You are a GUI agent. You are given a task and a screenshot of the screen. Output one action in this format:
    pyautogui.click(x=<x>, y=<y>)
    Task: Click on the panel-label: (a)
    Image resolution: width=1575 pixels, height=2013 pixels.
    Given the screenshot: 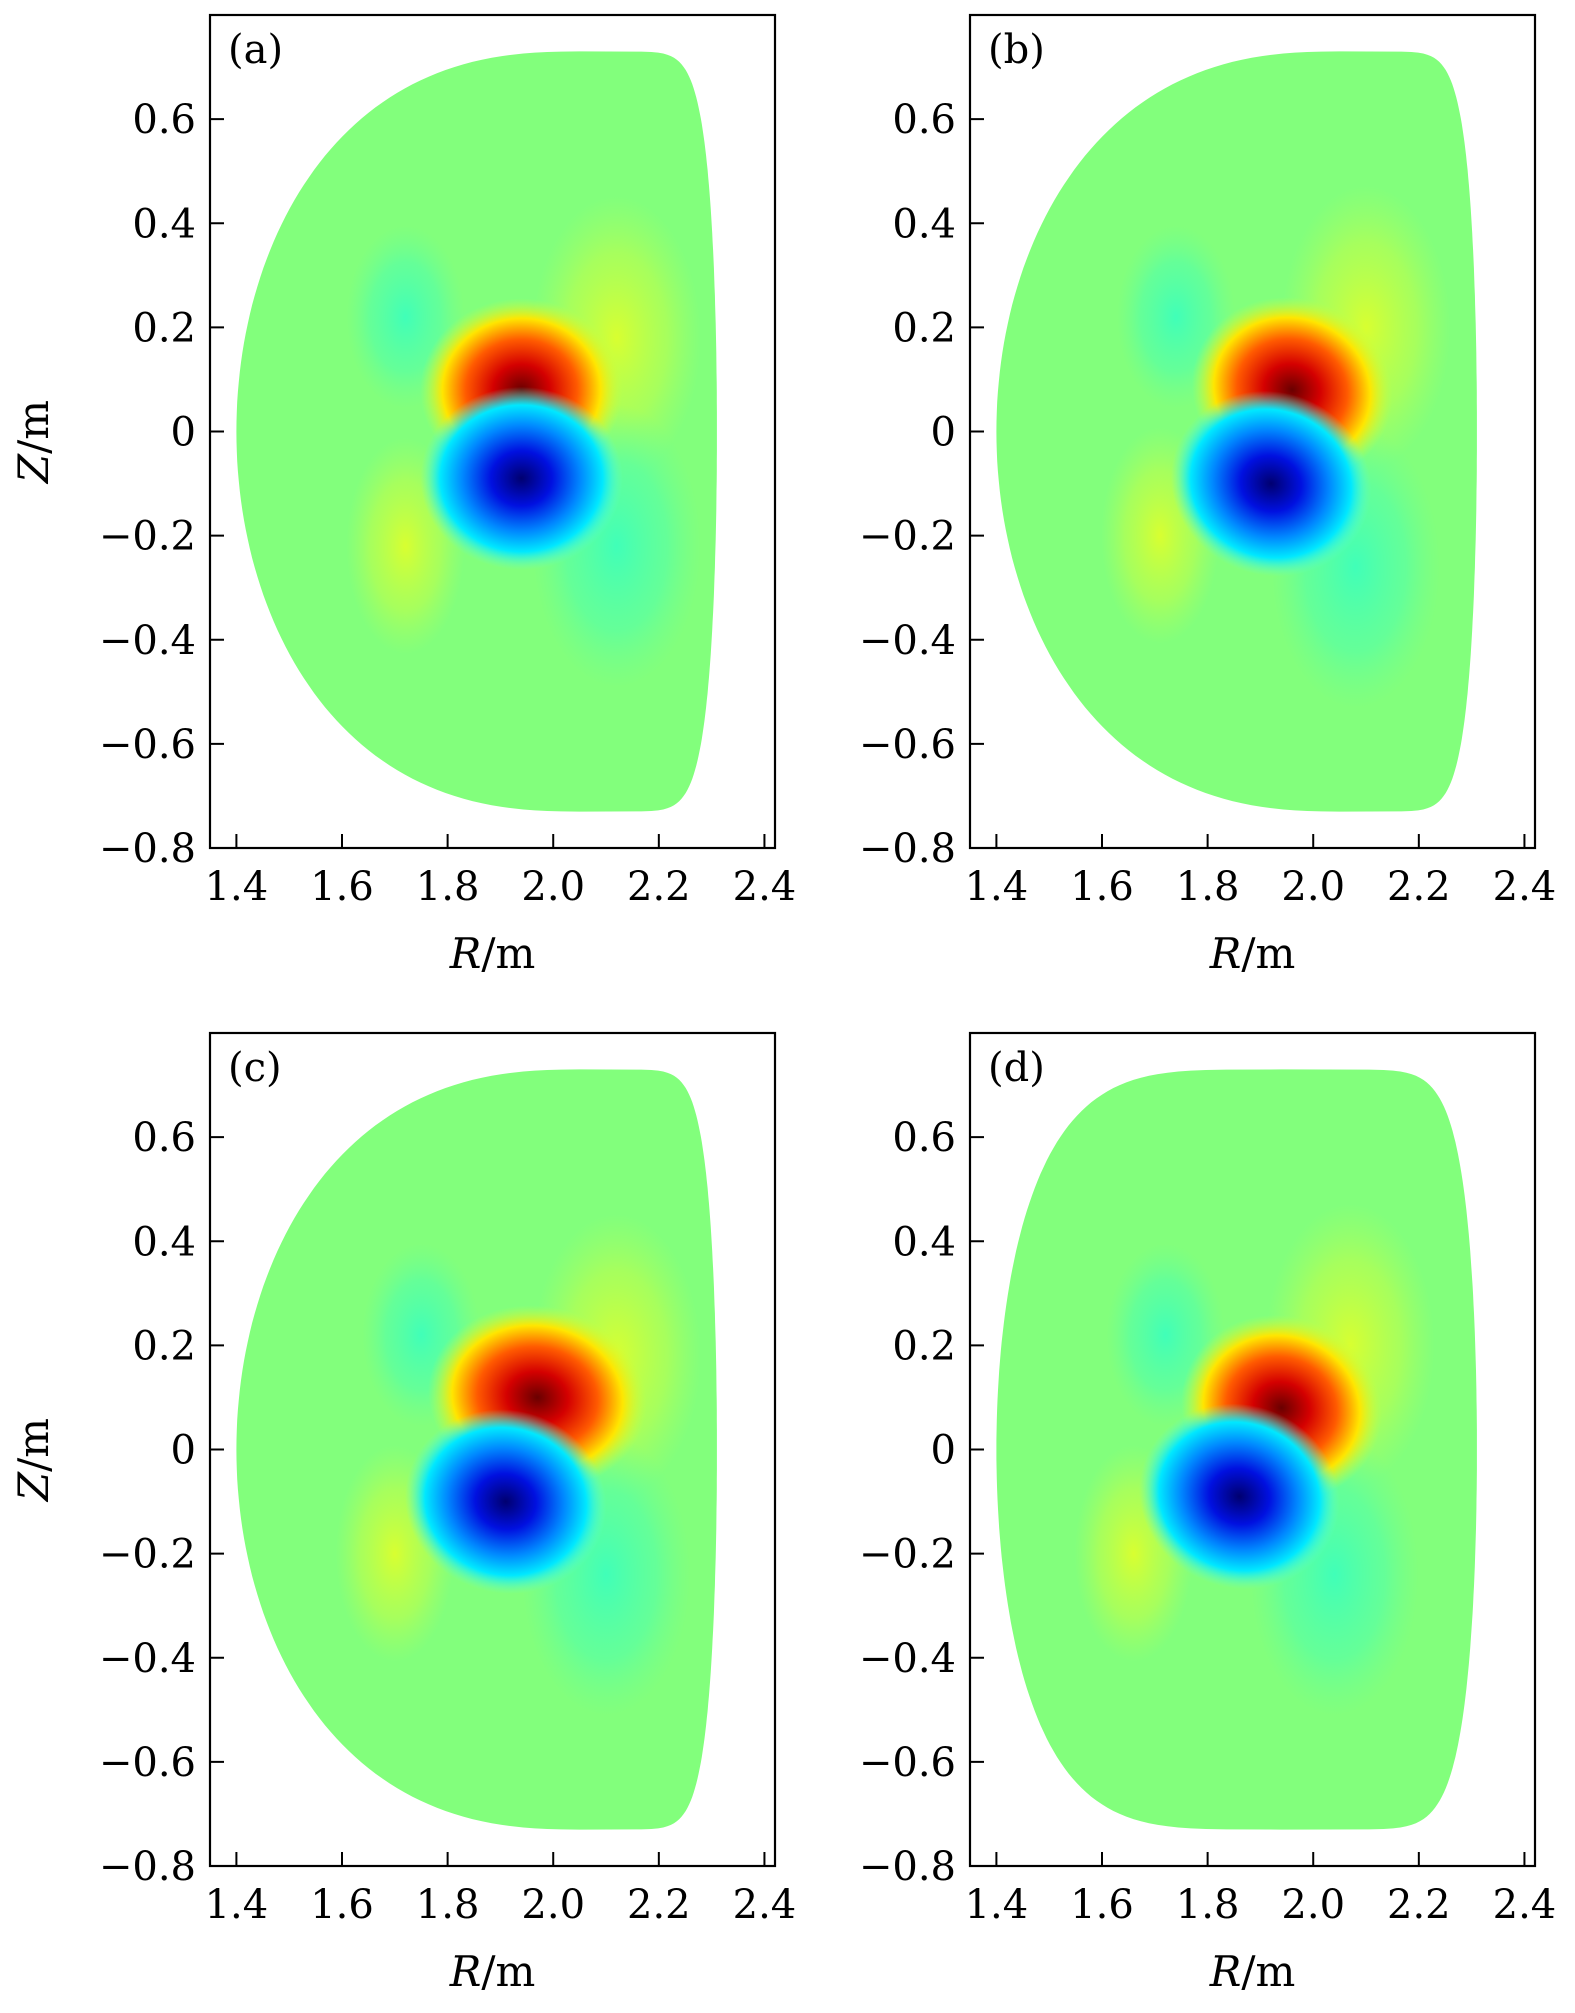 What is the action you would take?
    pyautogui.click(x=255, y=50)
    